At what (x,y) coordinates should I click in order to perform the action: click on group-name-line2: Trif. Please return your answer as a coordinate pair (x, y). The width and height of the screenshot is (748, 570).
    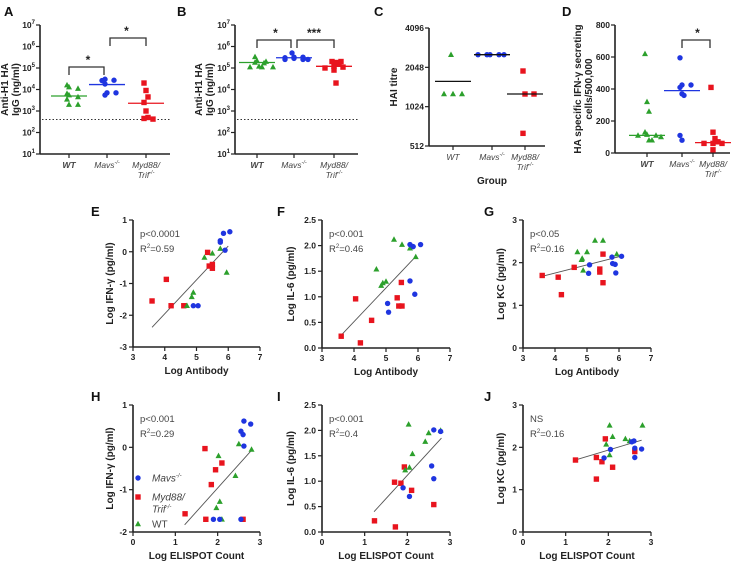
    Looking at the image, I should click on (332, 175).